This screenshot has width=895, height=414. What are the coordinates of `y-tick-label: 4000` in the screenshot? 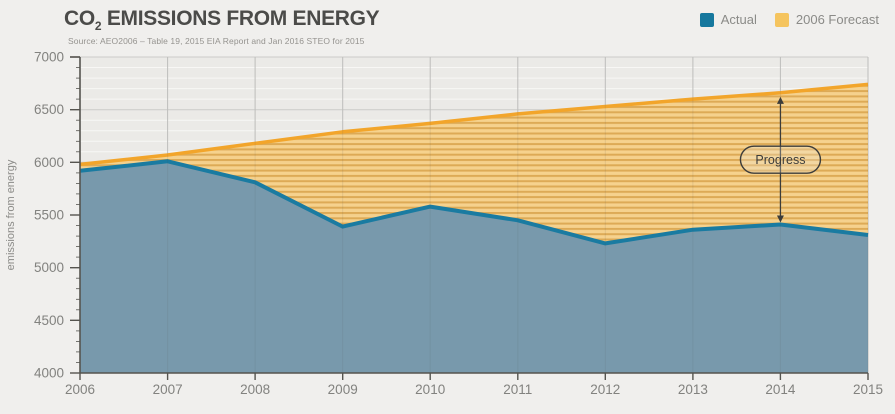 It's located at (49, 373).